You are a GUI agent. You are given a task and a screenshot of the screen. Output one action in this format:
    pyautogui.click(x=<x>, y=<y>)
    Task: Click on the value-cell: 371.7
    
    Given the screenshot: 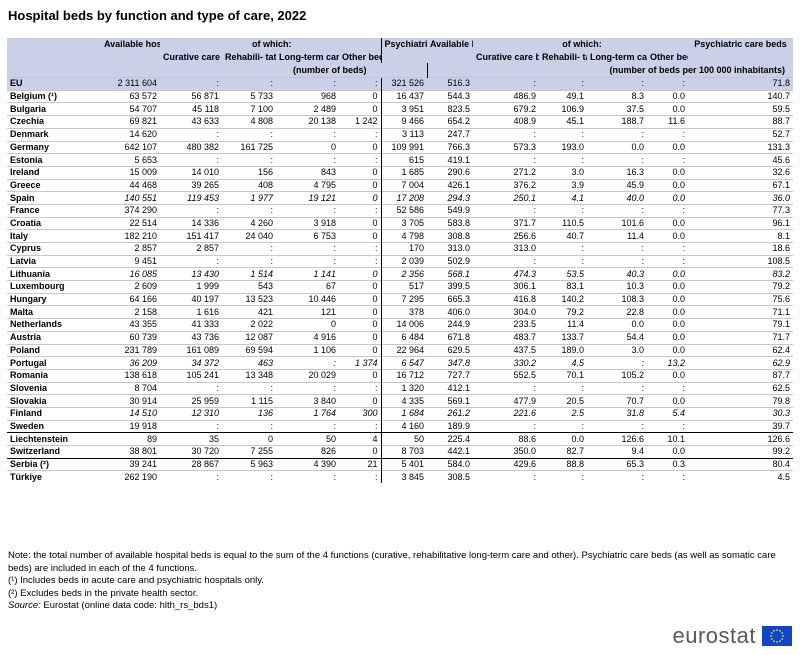 What is the action you would take?
    pyautogui.click(x=506, y=223)
    